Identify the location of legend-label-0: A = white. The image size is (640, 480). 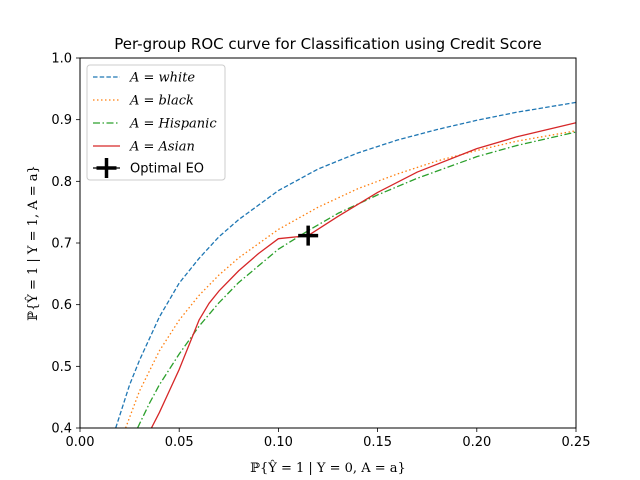
(162, 78).